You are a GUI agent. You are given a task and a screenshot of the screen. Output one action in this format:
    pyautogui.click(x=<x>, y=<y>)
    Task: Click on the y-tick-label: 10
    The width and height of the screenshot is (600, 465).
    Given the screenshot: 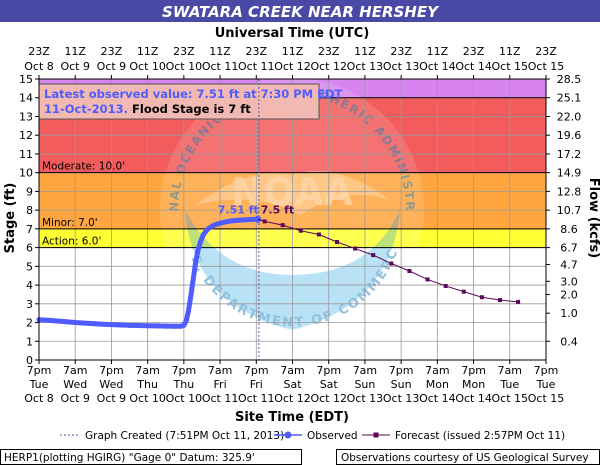 What is the action you would take?
    pyautogui.click(x=26, y=173)
    